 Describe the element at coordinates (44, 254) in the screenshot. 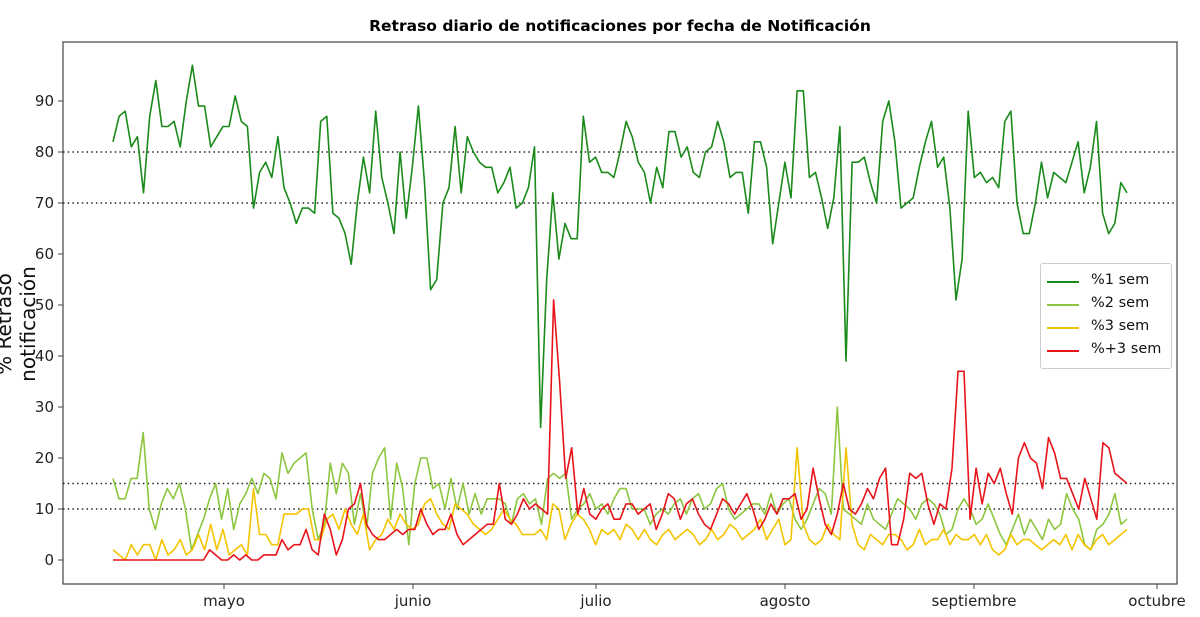

I see `y-tick-label: 60` at that location.